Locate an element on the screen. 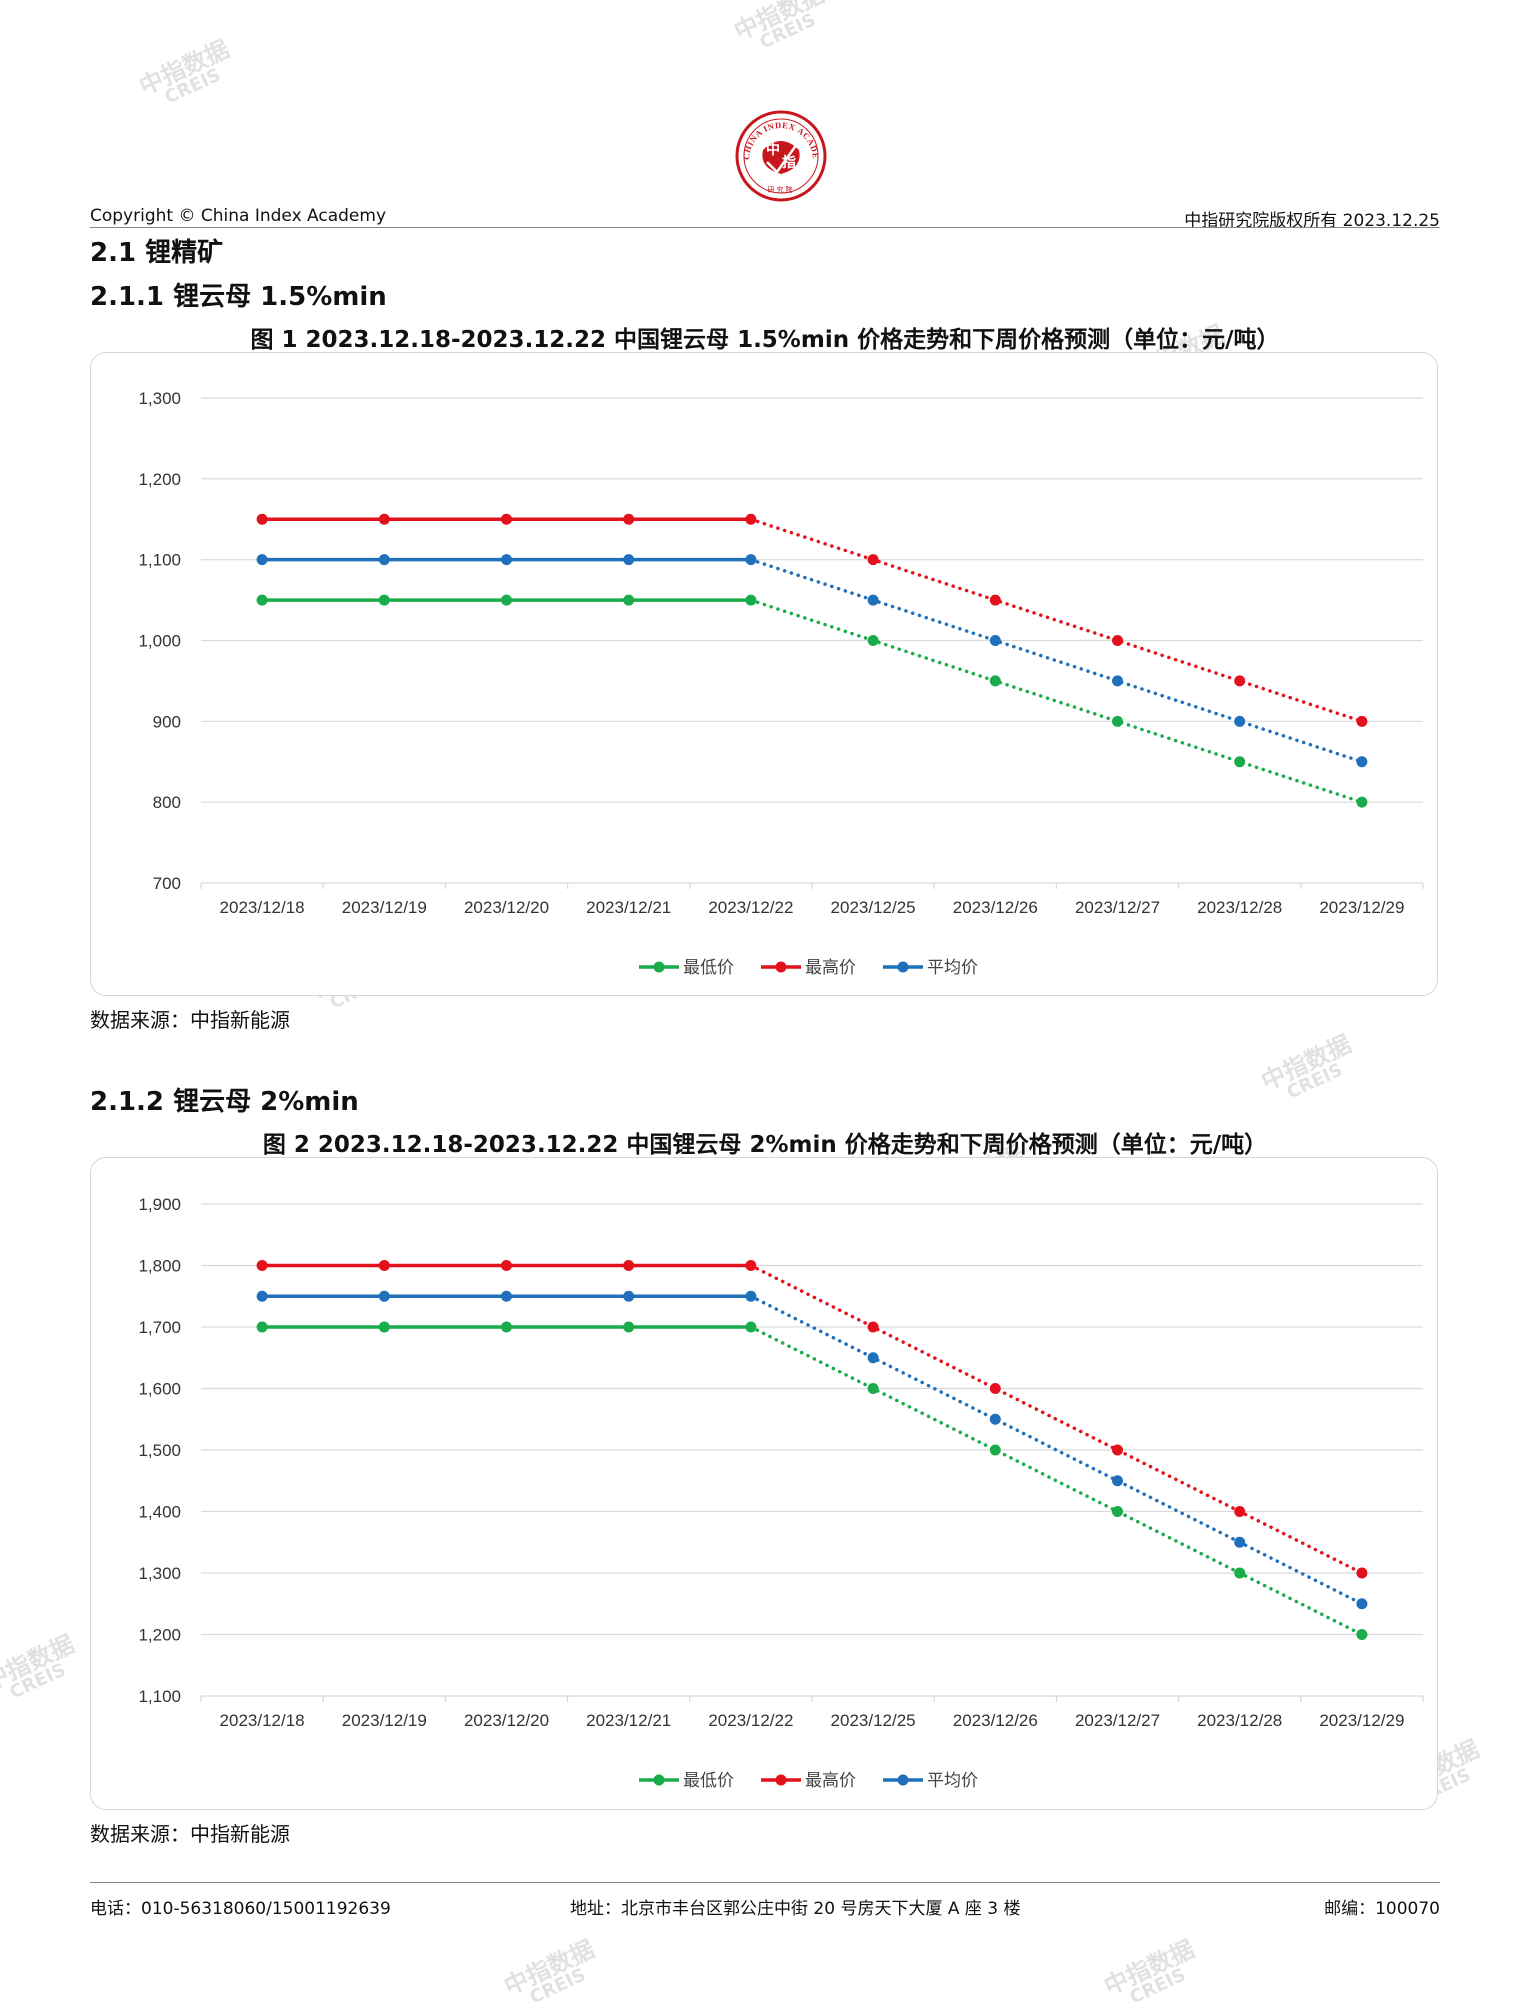  y-tick-label: 1,000 is located at coordinates (159, 641).